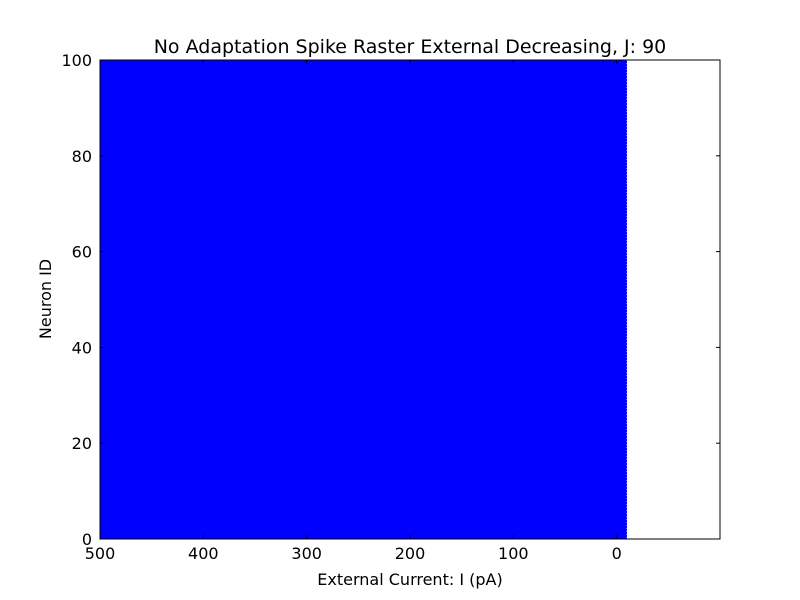  Describe the element at coordinates (410, 553) in the screenshot. I see `x-tick-label: 200` at that location.